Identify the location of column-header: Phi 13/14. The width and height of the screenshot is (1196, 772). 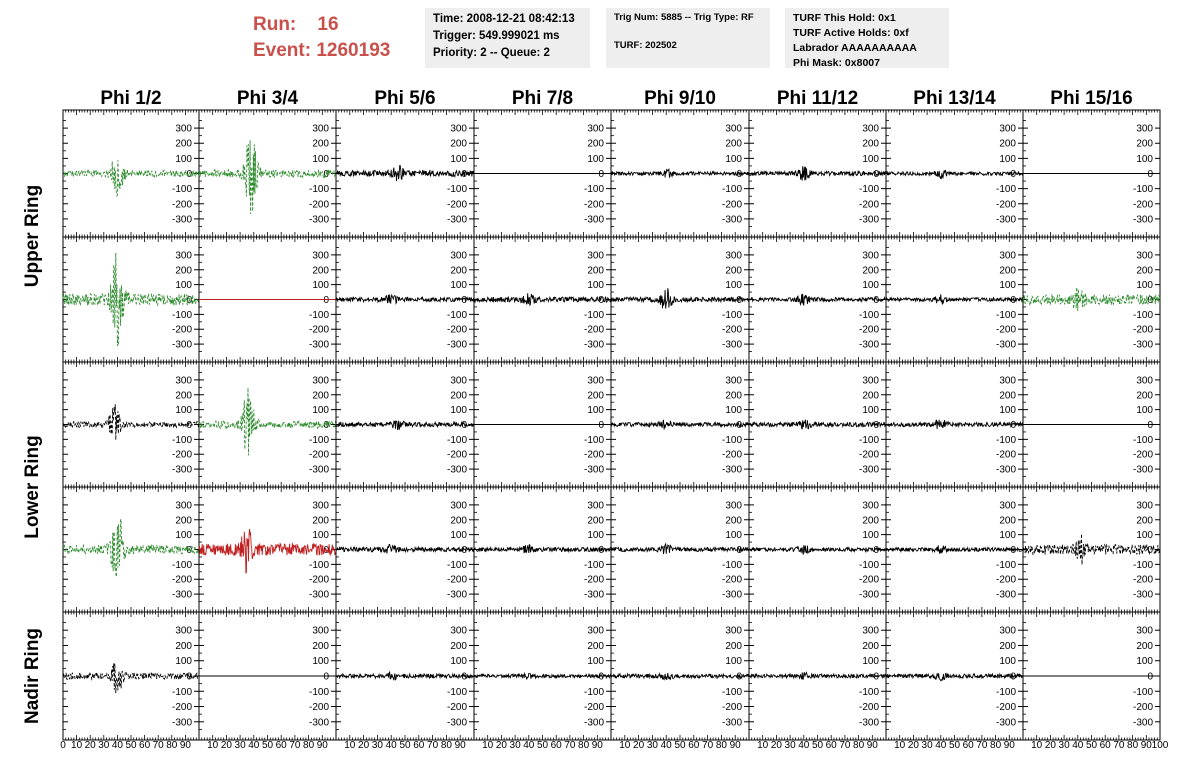
(954, 98).